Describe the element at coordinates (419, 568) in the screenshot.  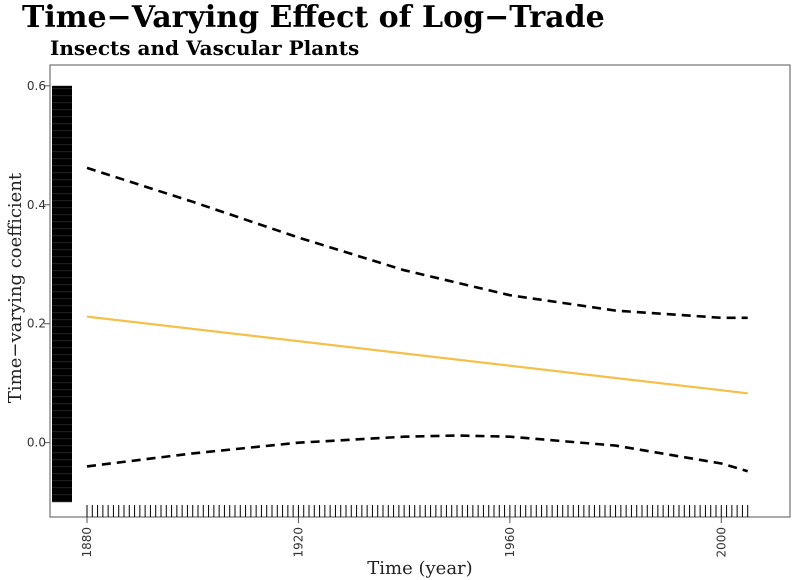
I see `x-axis-label: Time (year)` at that location.